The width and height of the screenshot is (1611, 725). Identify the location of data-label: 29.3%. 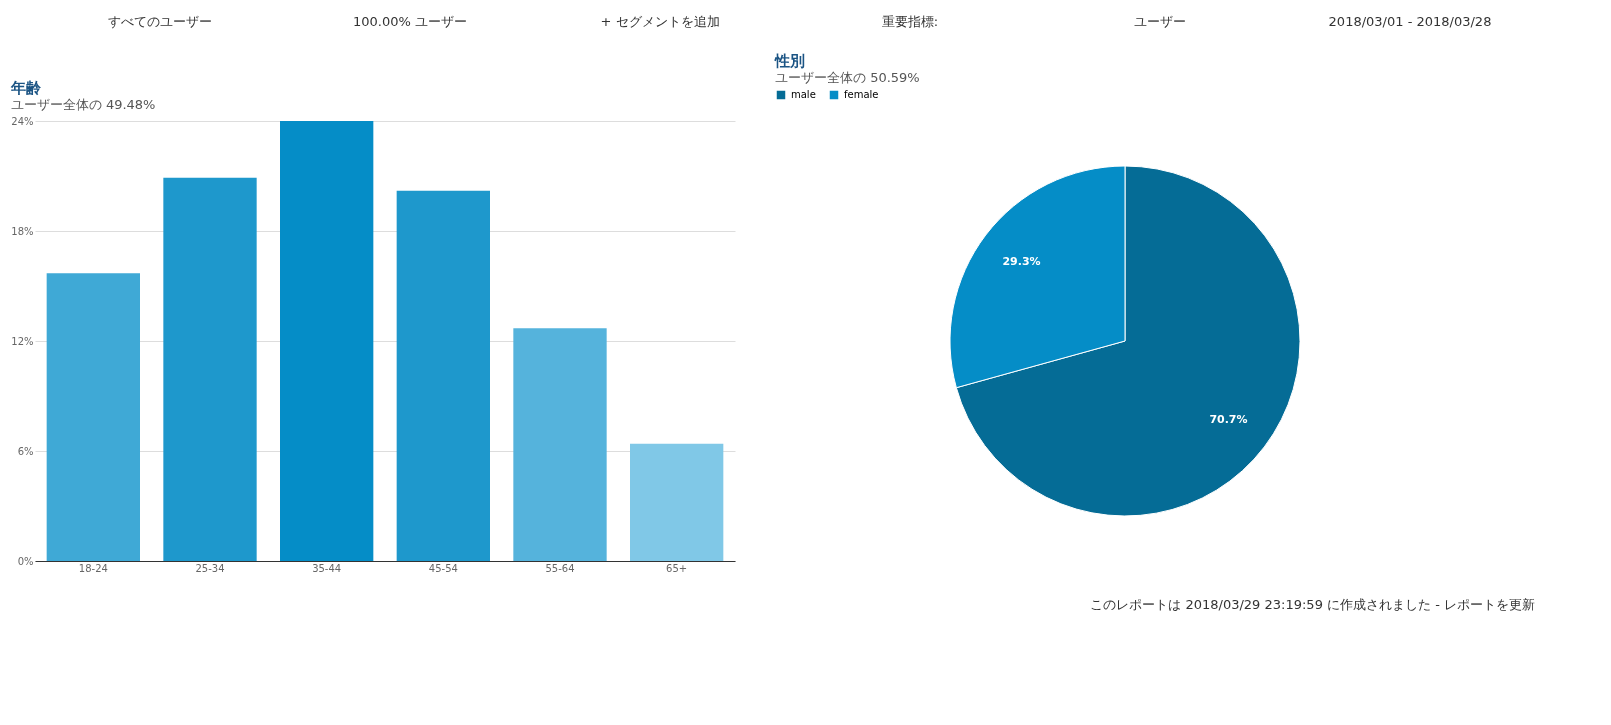
(1021, 262).